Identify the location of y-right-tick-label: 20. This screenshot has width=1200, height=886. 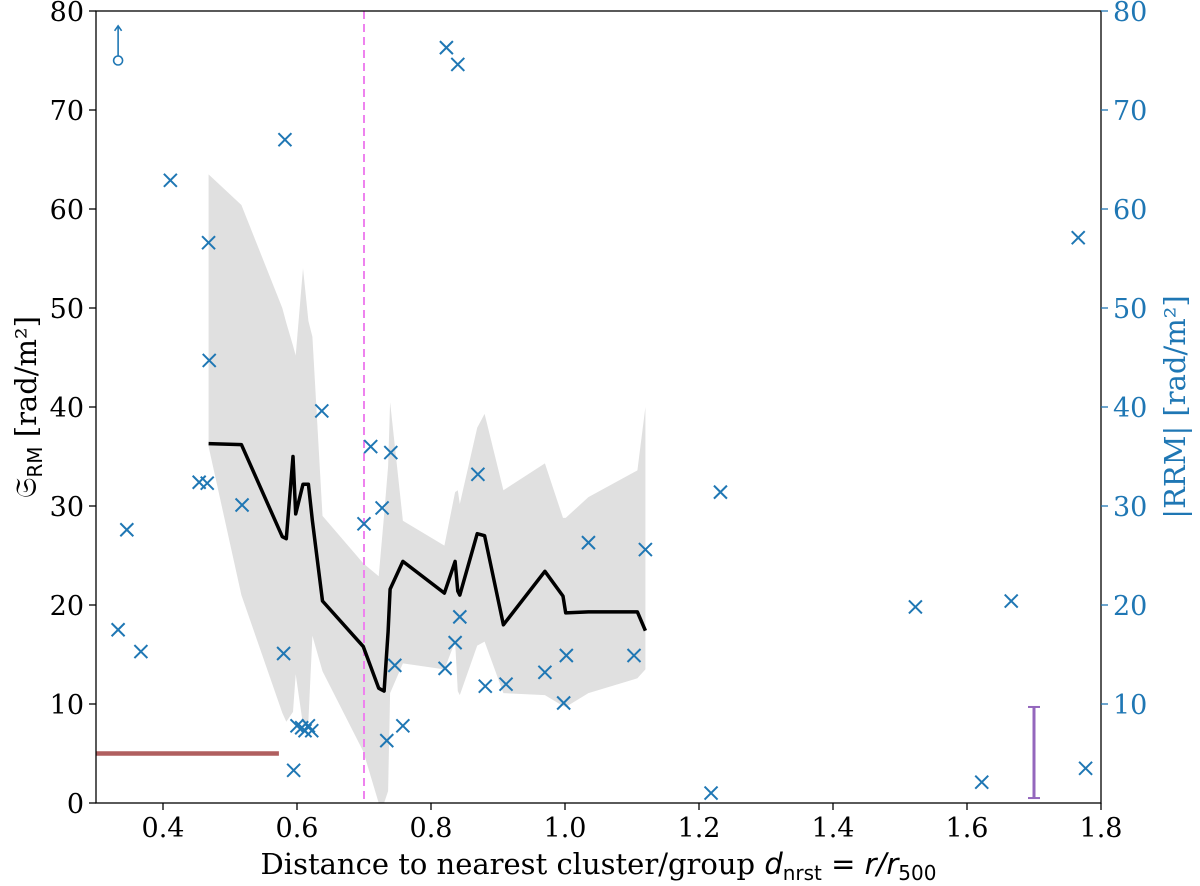
(1130, 606).